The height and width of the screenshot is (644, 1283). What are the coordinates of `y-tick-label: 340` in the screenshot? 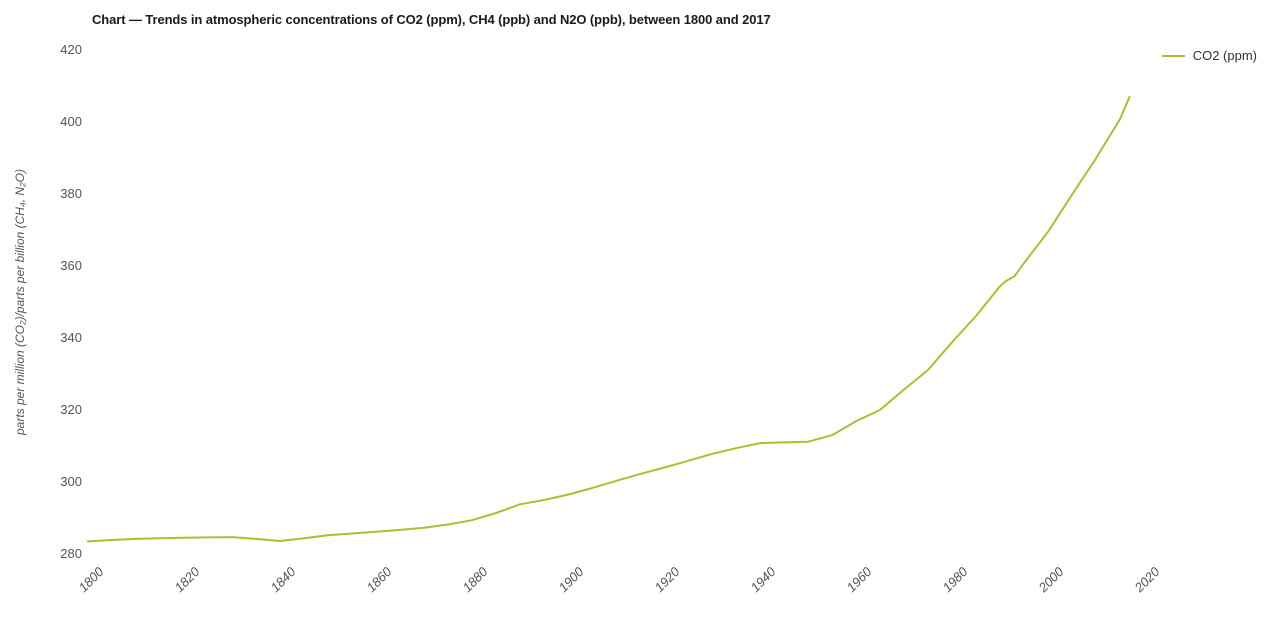 It's located at (71, 337).